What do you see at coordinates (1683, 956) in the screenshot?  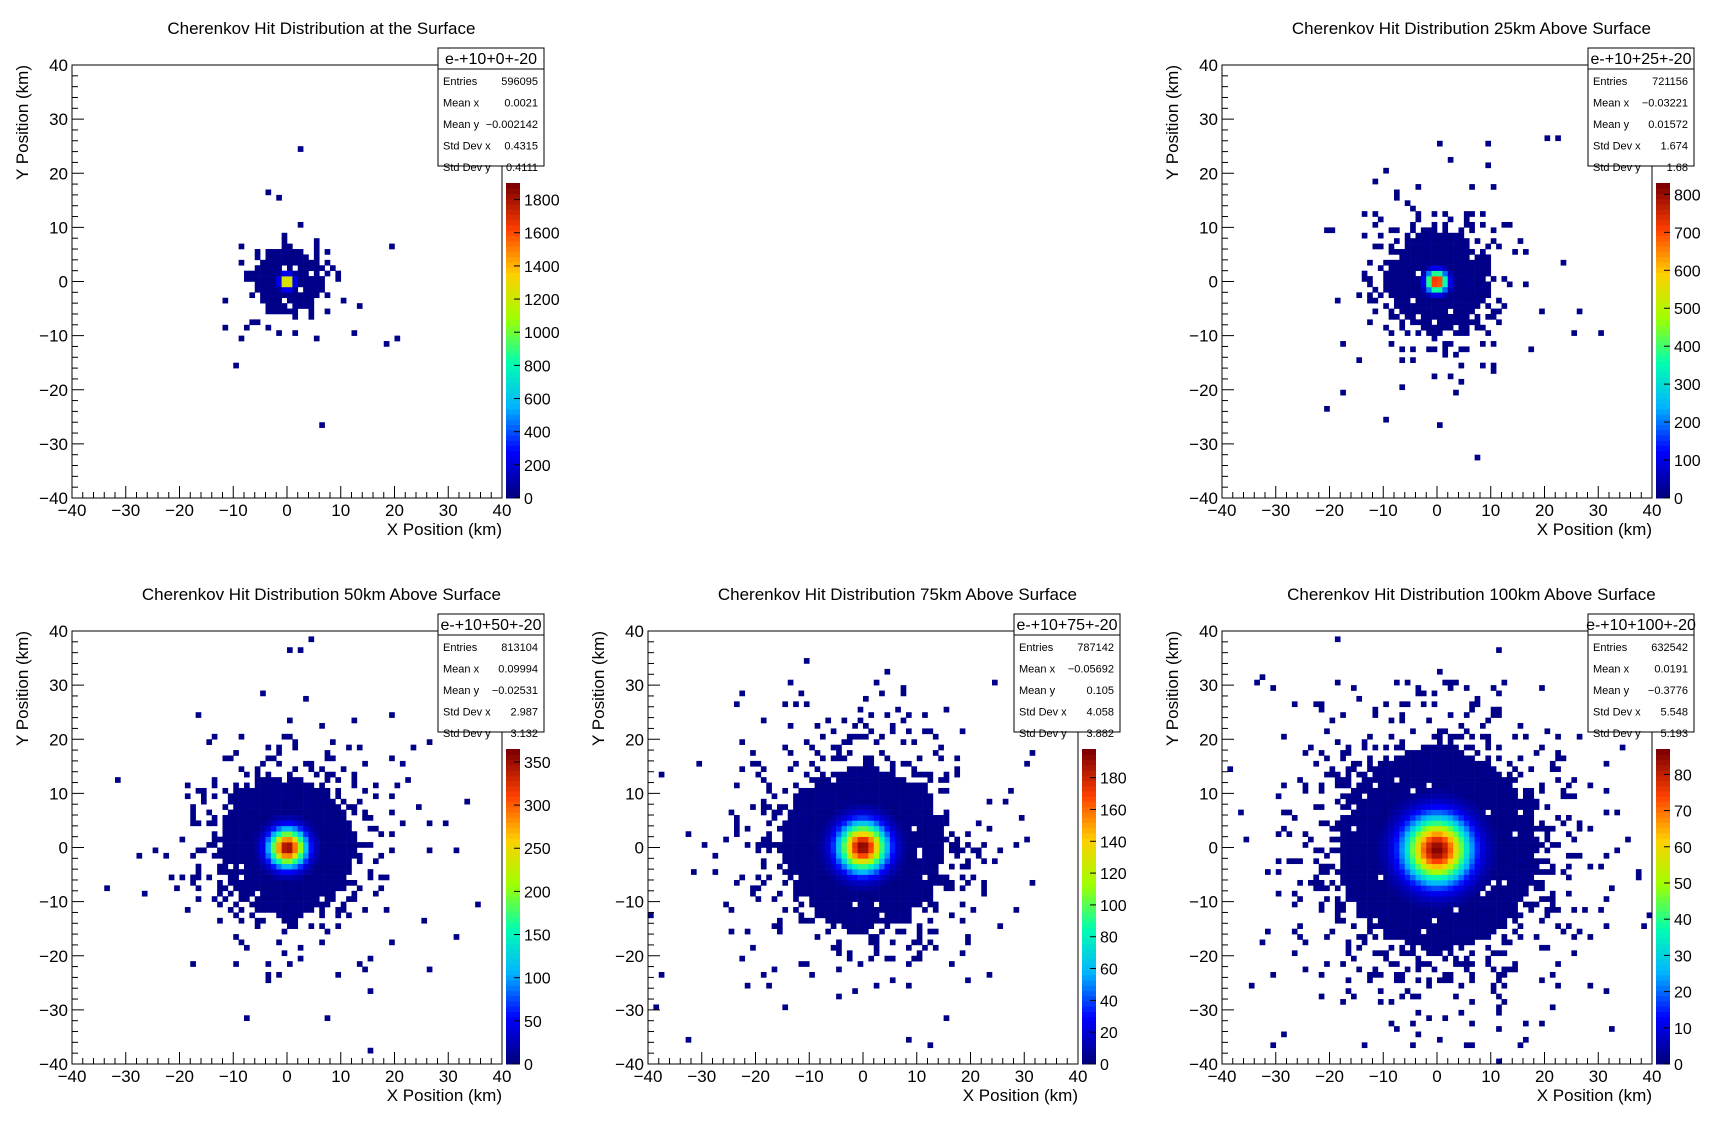 I see `colorbar-tick-label: 30` at bounding box center [1683, 956].